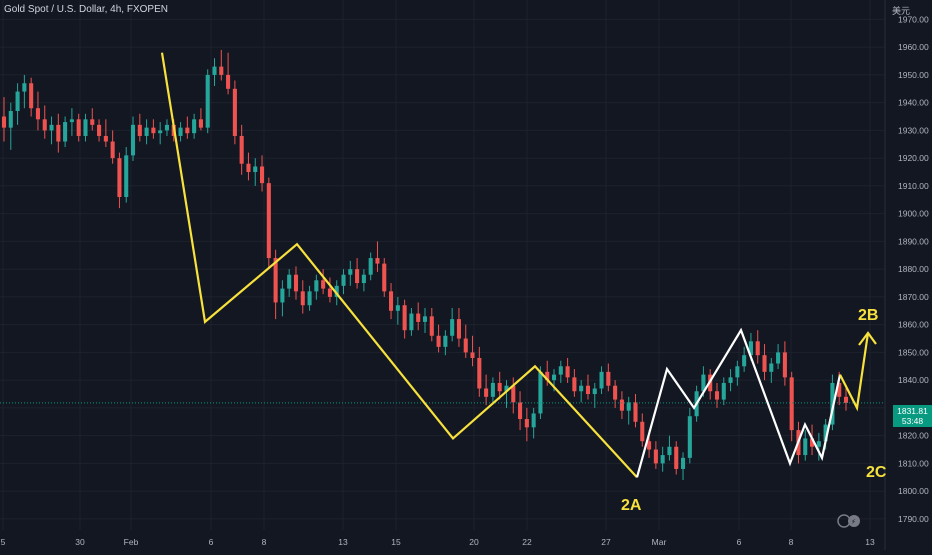  Describe the element at coordinates (913, 47) in the screenshot. I see `y-tick-label: 1960.00` at that location.